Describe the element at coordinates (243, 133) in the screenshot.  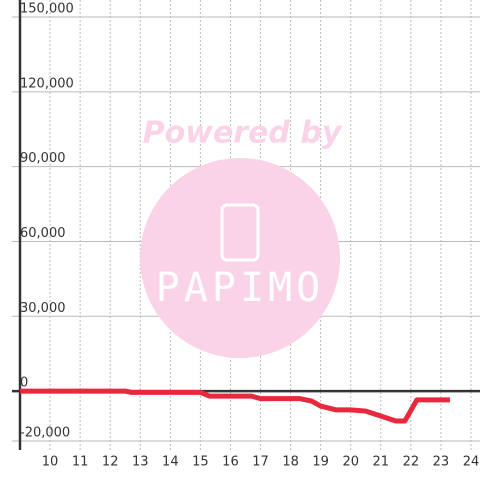
I see `watermark-title: Powered by` at that location.